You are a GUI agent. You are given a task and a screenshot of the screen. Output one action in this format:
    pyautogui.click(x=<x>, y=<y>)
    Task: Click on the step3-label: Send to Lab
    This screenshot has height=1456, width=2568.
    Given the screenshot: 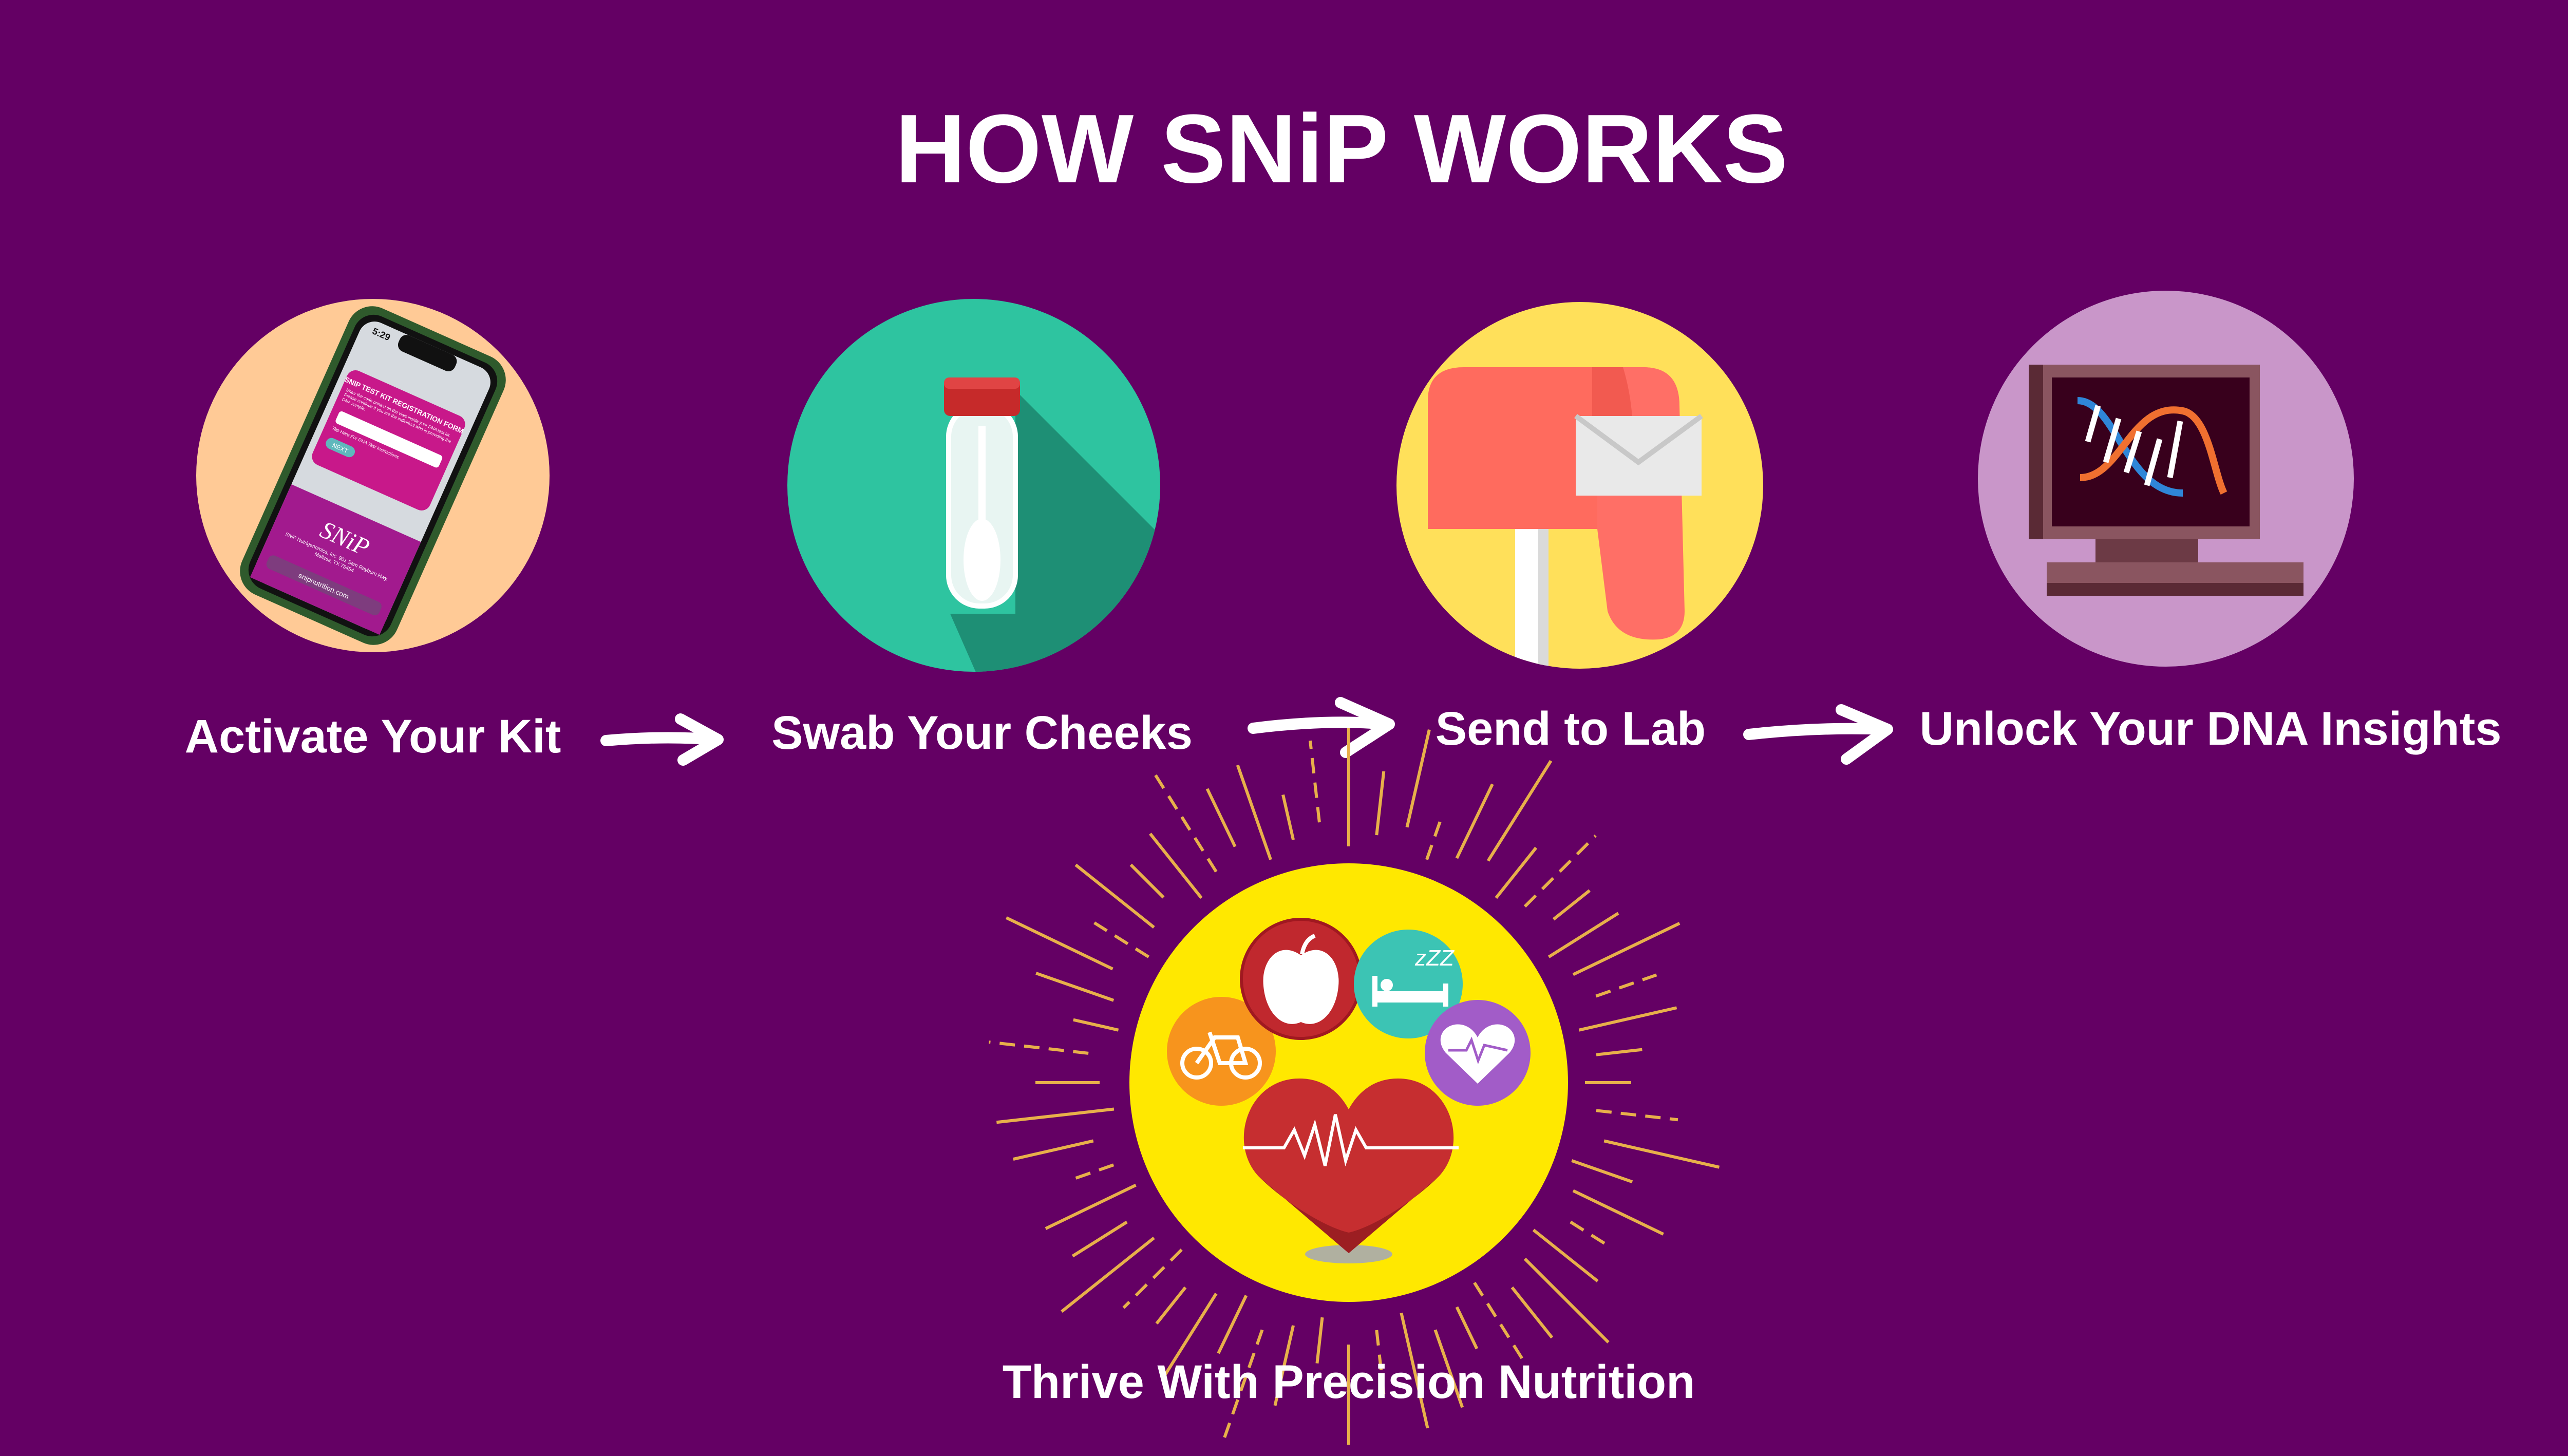 What is the action you would take?
    pyautogui.click(x=1571, y=729)
    